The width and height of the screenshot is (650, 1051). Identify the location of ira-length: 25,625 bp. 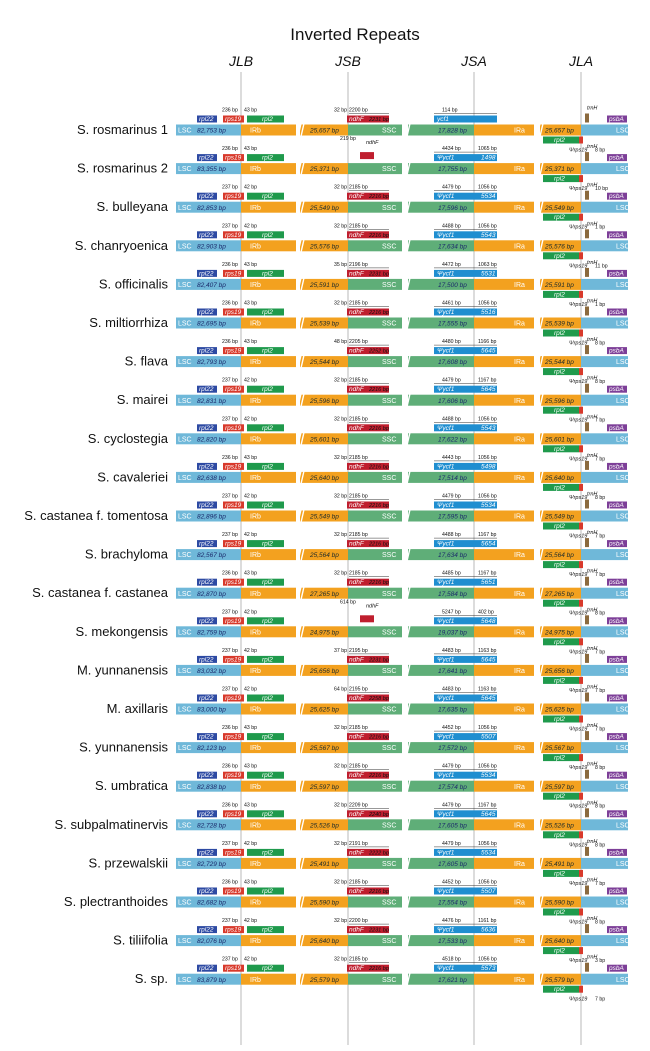
(559, 710).